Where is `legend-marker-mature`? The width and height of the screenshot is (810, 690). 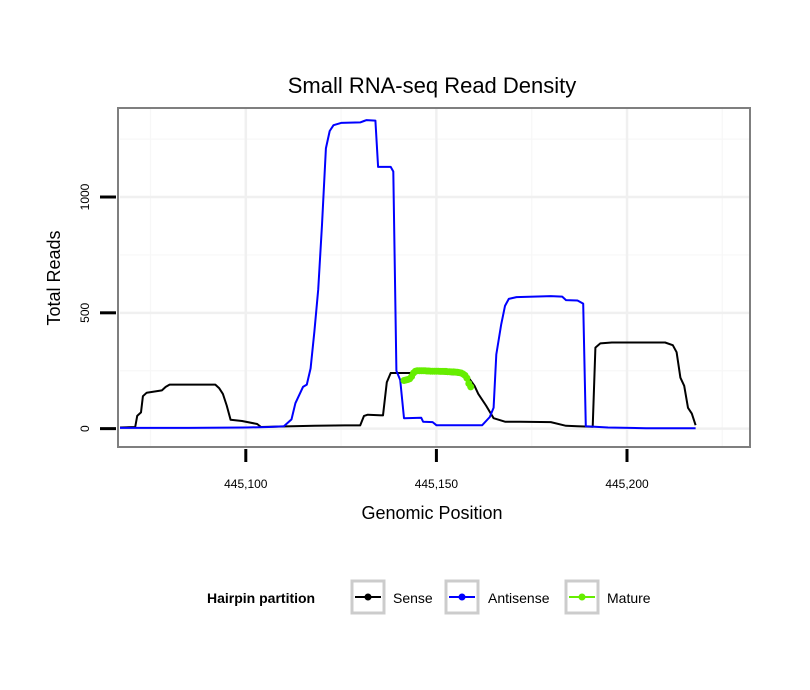
legend-marker-mature is located at coordinates (582, 597).